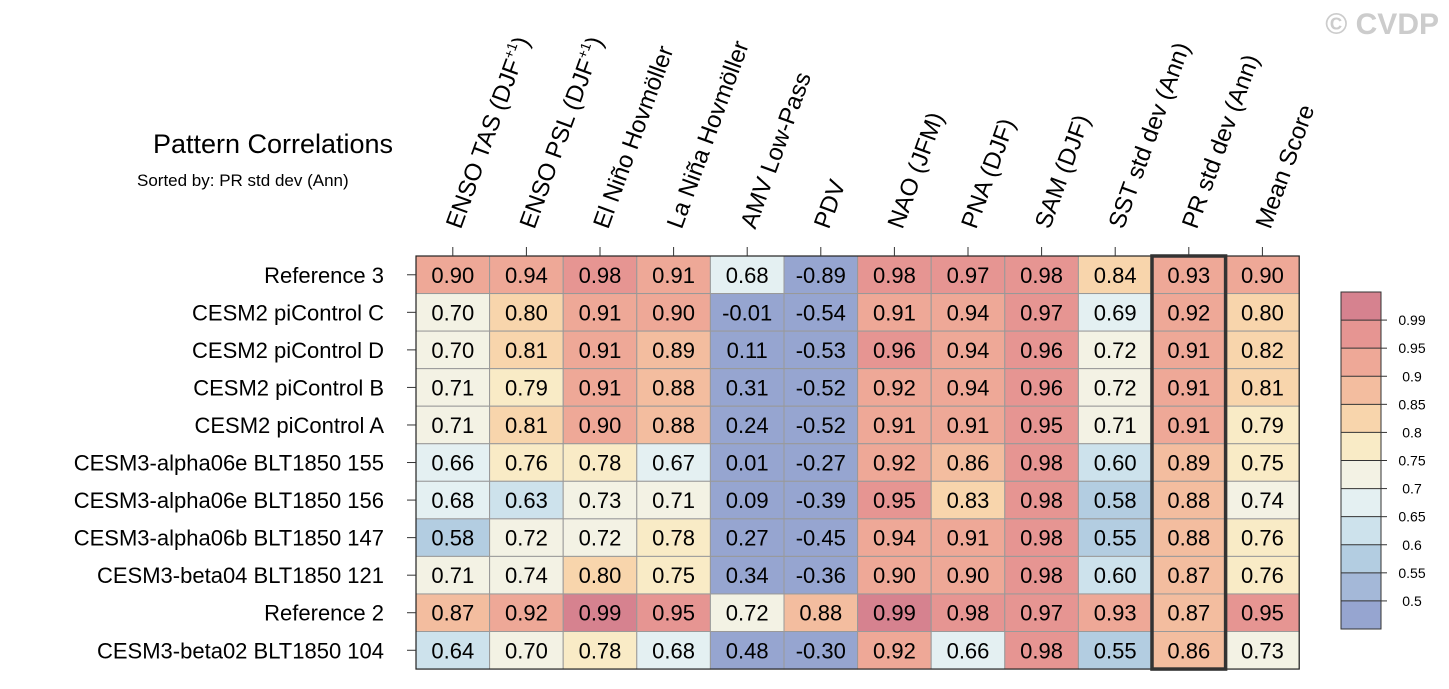 The width and height of the screenshot is (1449, 689). What do you see at coordinates (1063, 171) in the screenshot?
I see `column-label-text: SAM (DJF)` at bounding box center [1063, 171].